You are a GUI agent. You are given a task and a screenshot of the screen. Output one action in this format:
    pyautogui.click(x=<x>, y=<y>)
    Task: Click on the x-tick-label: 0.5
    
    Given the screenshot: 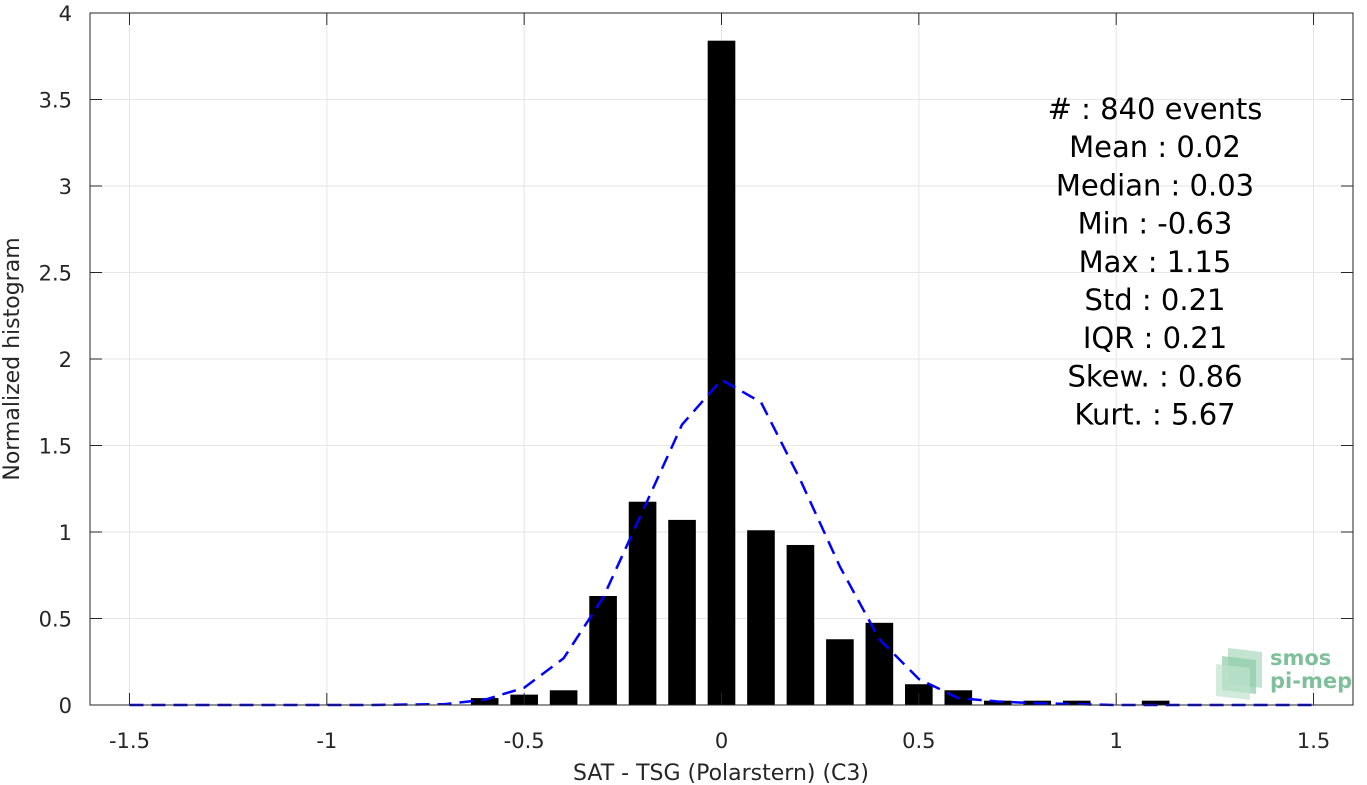 What is the action you would take?
    pyautogui.click(x=918, y=741)
    